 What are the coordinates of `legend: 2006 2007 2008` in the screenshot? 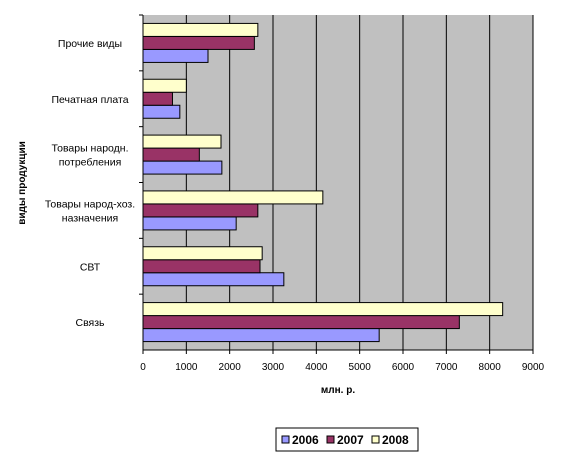 It's located at (347, 439).